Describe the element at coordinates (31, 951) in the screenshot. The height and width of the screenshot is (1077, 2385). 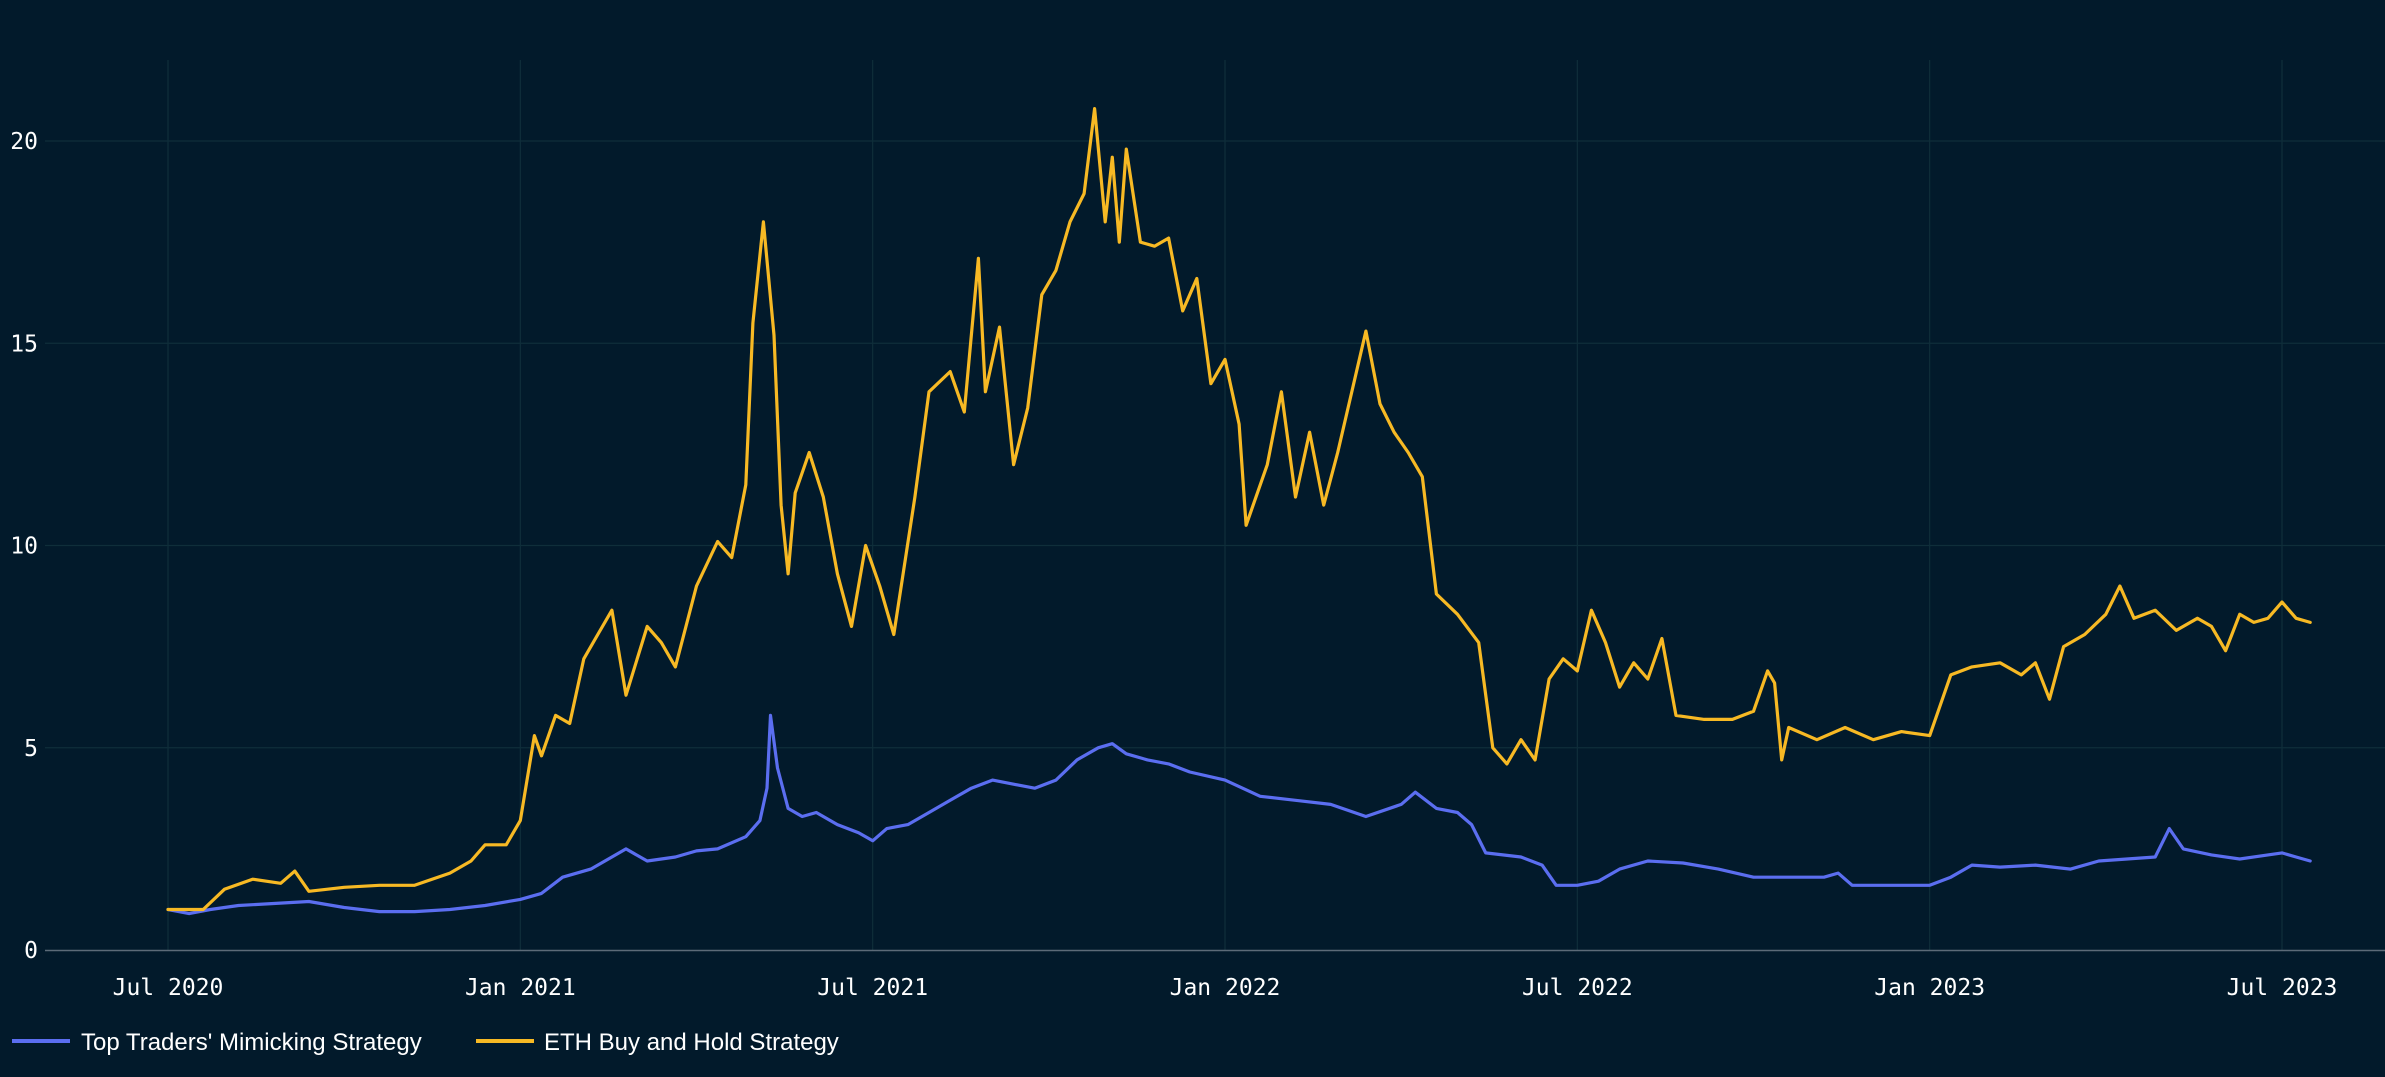
I see `y-tick-label: 0` at that location.